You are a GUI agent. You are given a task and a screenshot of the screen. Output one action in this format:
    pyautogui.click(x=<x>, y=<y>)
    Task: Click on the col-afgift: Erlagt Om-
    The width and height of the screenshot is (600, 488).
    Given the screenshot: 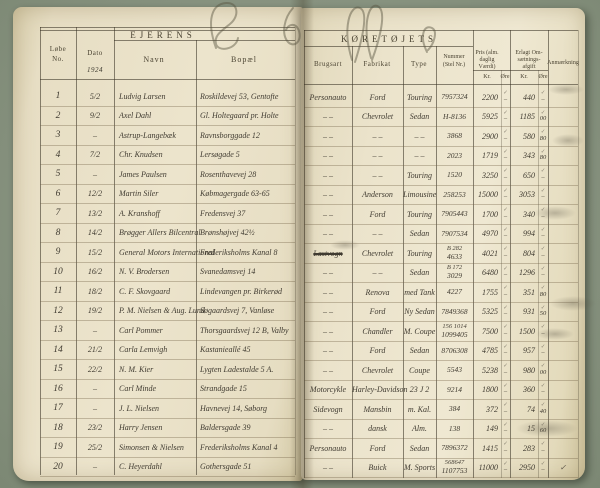 What is the action you would take?
    pyautogui.click(x=529, y=53)
    